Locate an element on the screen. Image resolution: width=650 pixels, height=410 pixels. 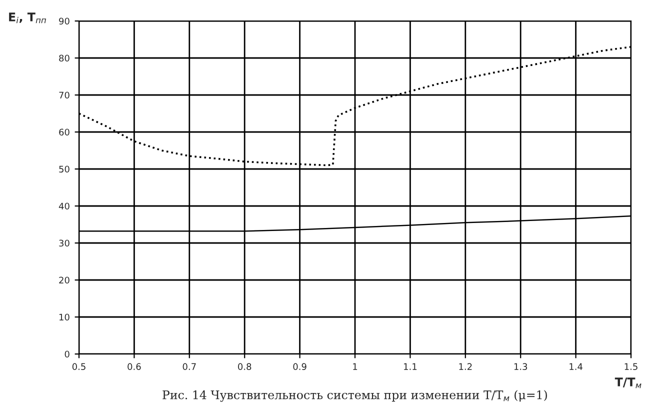
y-tick-label: 30 is located at coordinates (64, 243).